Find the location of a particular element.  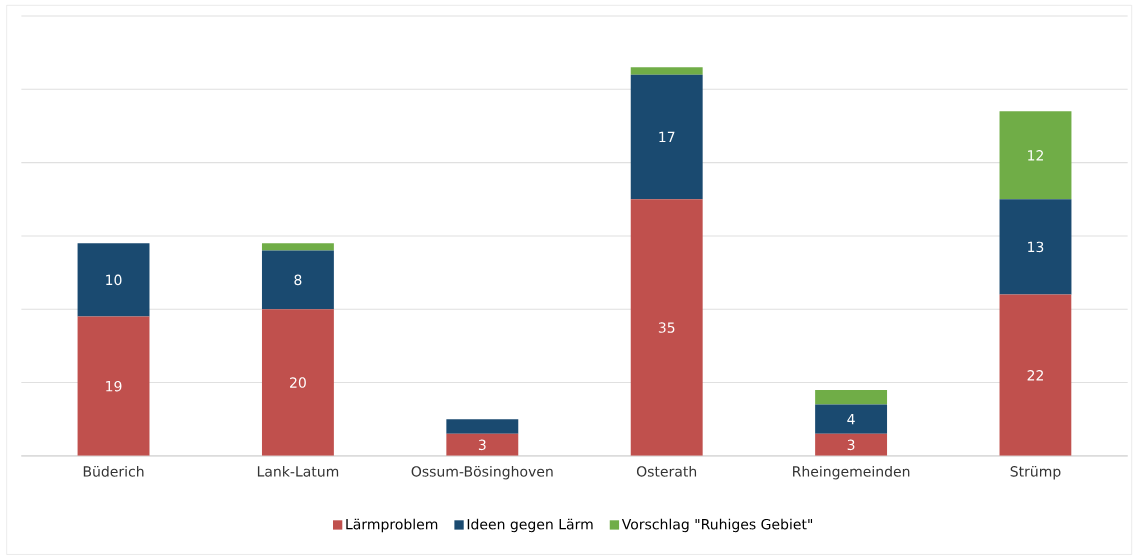

x-tick-label: Büderich is located at coordinates (113, 471).